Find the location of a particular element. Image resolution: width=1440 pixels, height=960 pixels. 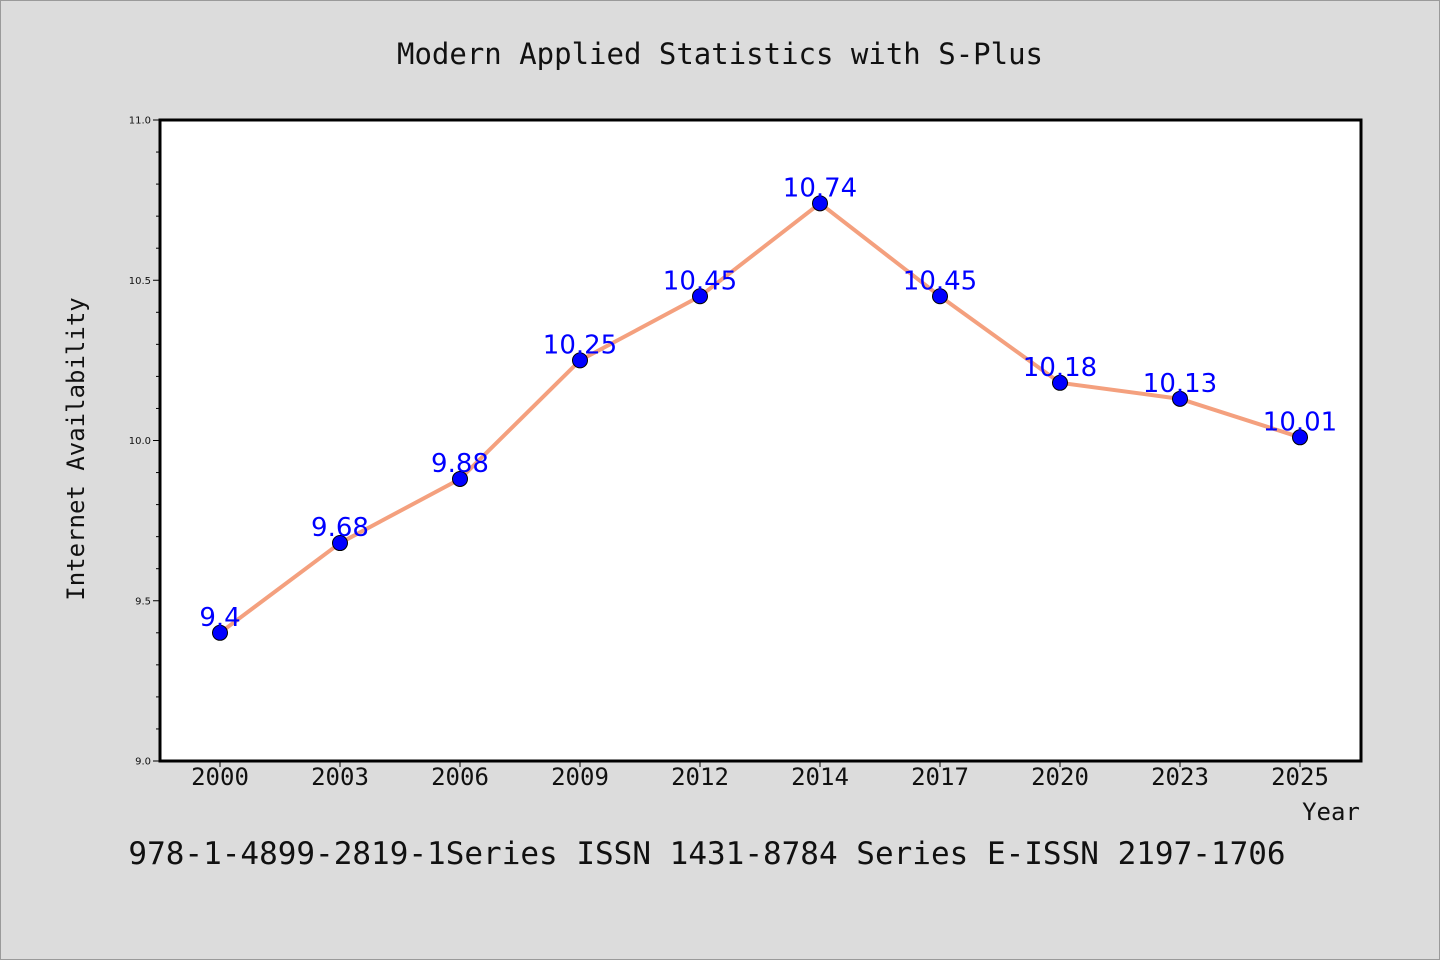

x-tick-label: 2003 is located at coordinates (340, 777).